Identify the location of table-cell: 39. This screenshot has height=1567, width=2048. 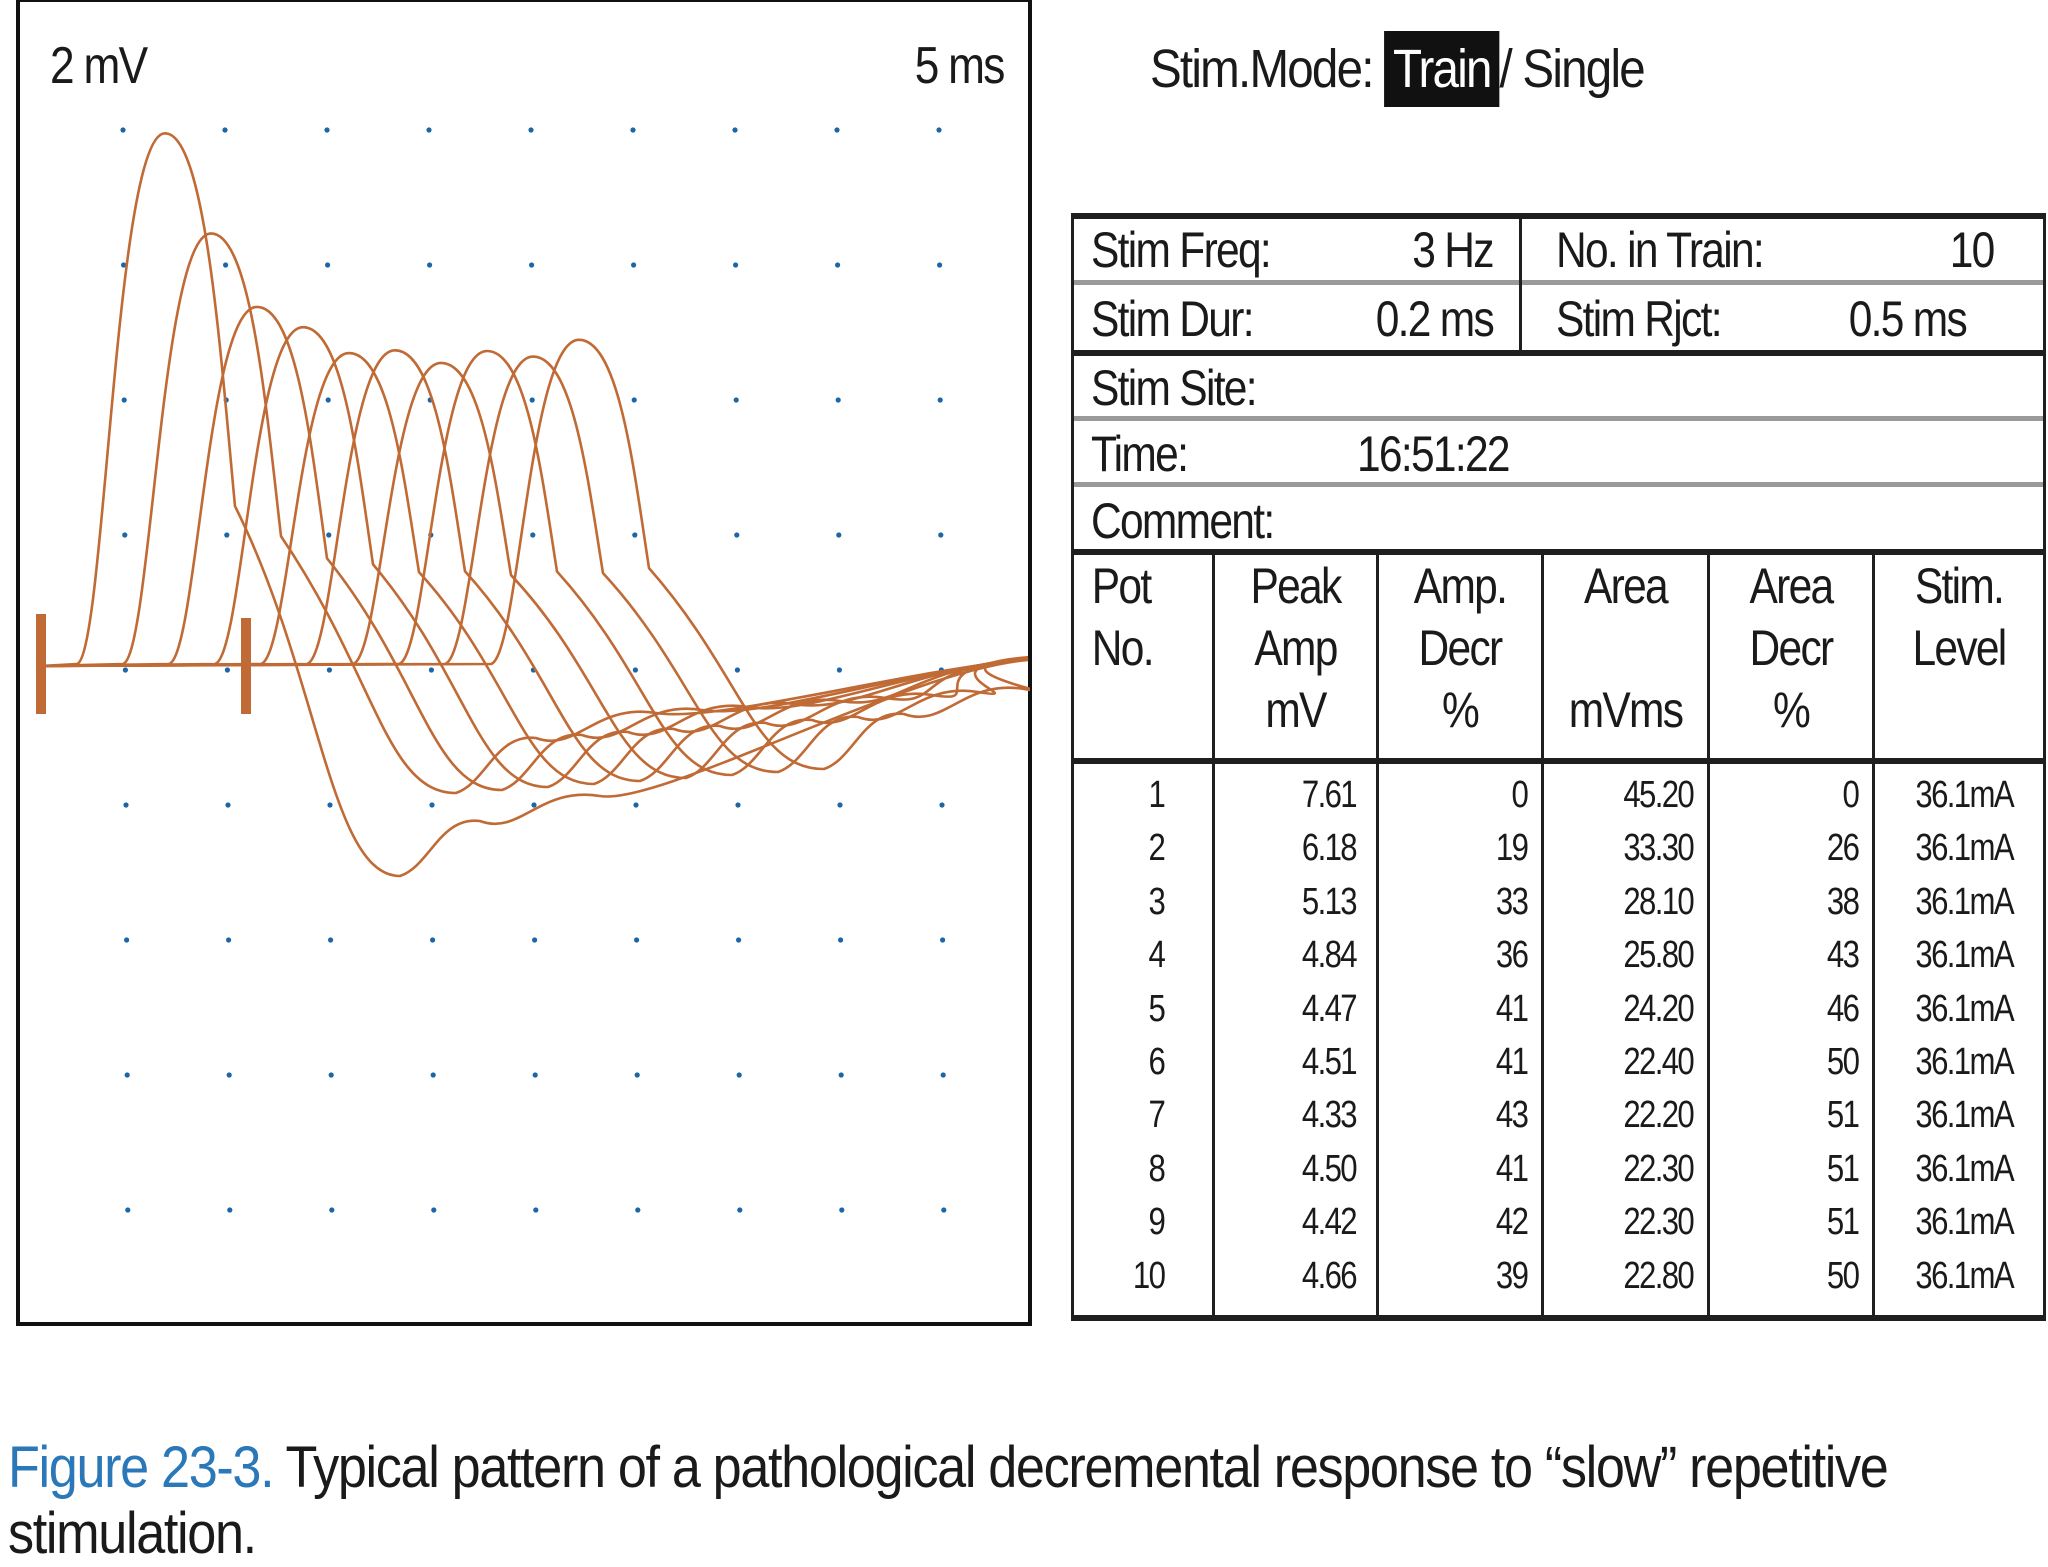
(1512, 1275).